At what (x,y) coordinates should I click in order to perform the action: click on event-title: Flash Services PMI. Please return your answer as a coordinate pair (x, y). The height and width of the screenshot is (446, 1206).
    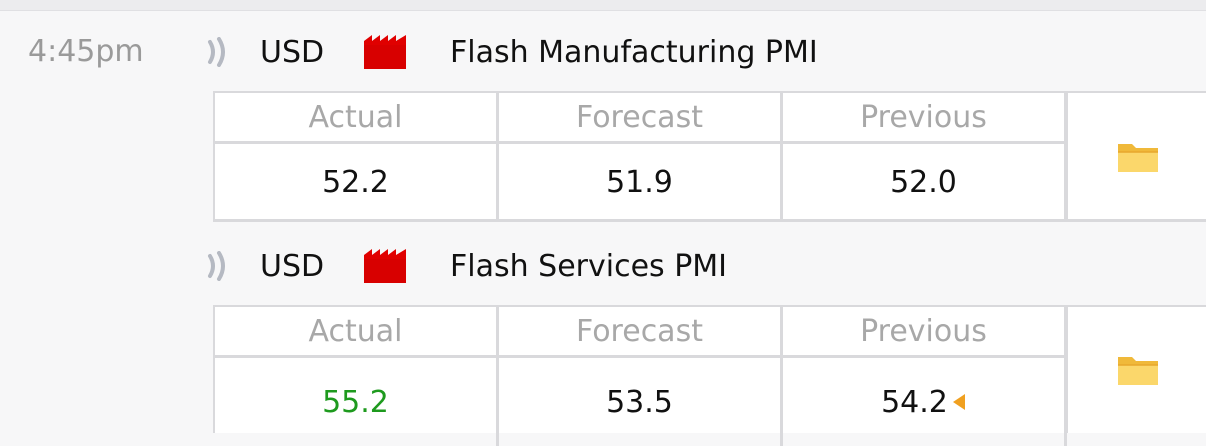
    Looking at the image, I should click on (589, 266).